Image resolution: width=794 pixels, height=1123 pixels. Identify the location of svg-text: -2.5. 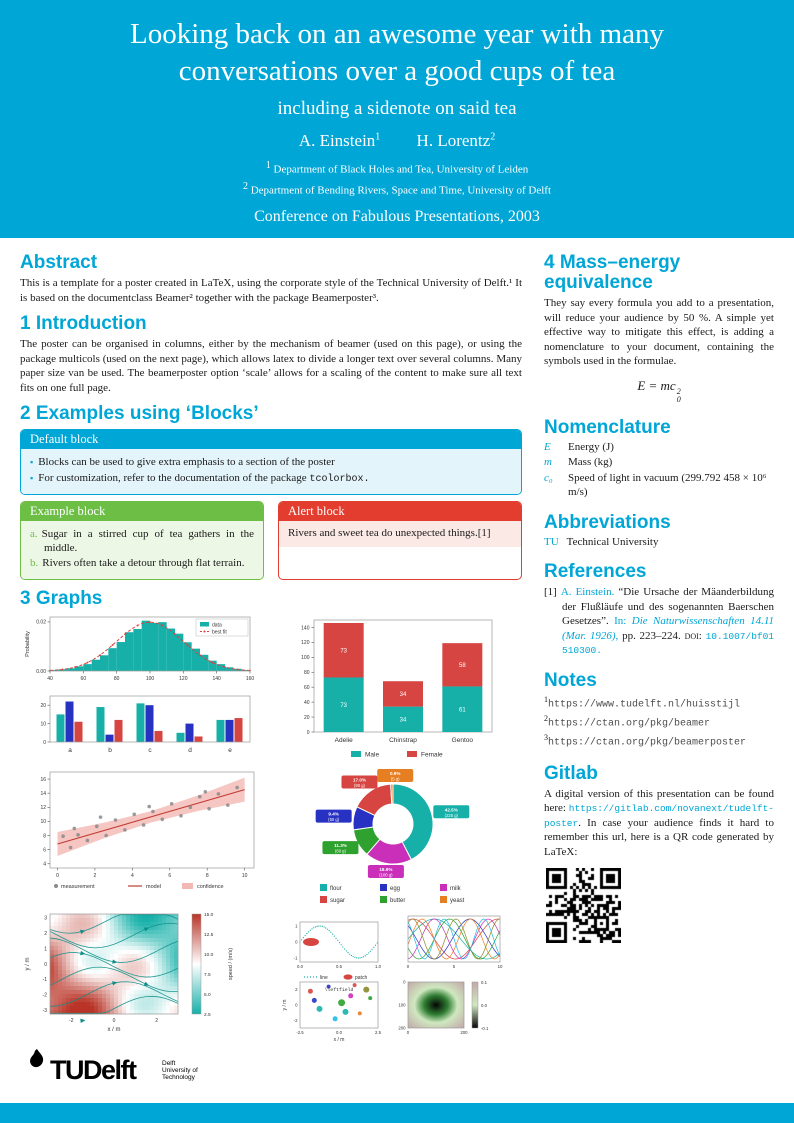
(300, 1032).